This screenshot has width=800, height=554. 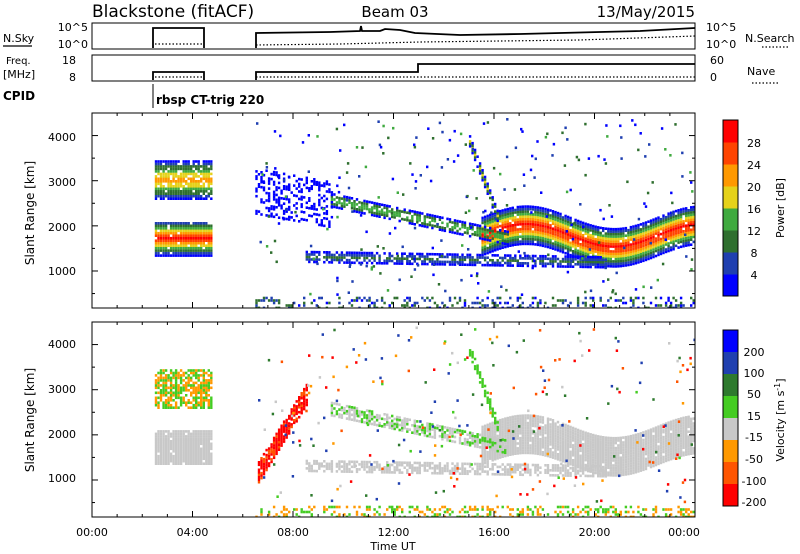 What do you see at coordinates (754, 208) in the screenshot?
I see `power-colorbar: 4 8 12 16 20 24 28 Power [dB]` at bounding box center [754, 208].